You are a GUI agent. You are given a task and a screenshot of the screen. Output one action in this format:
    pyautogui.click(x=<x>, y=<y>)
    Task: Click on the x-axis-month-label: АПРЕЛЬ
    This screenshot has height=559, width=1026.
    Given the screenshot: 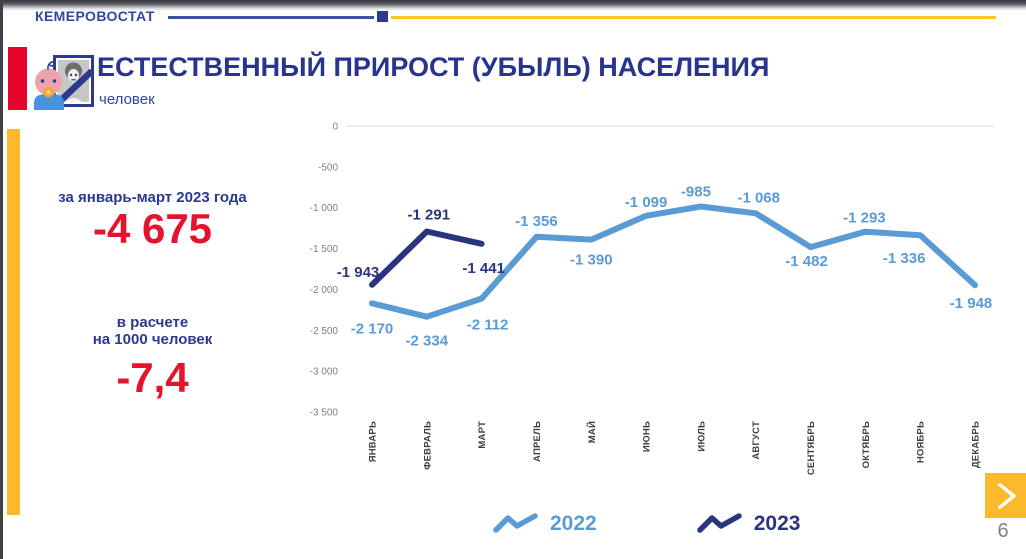 What is the action you would take?
    pyautogui.click(x=537, y=441)
    